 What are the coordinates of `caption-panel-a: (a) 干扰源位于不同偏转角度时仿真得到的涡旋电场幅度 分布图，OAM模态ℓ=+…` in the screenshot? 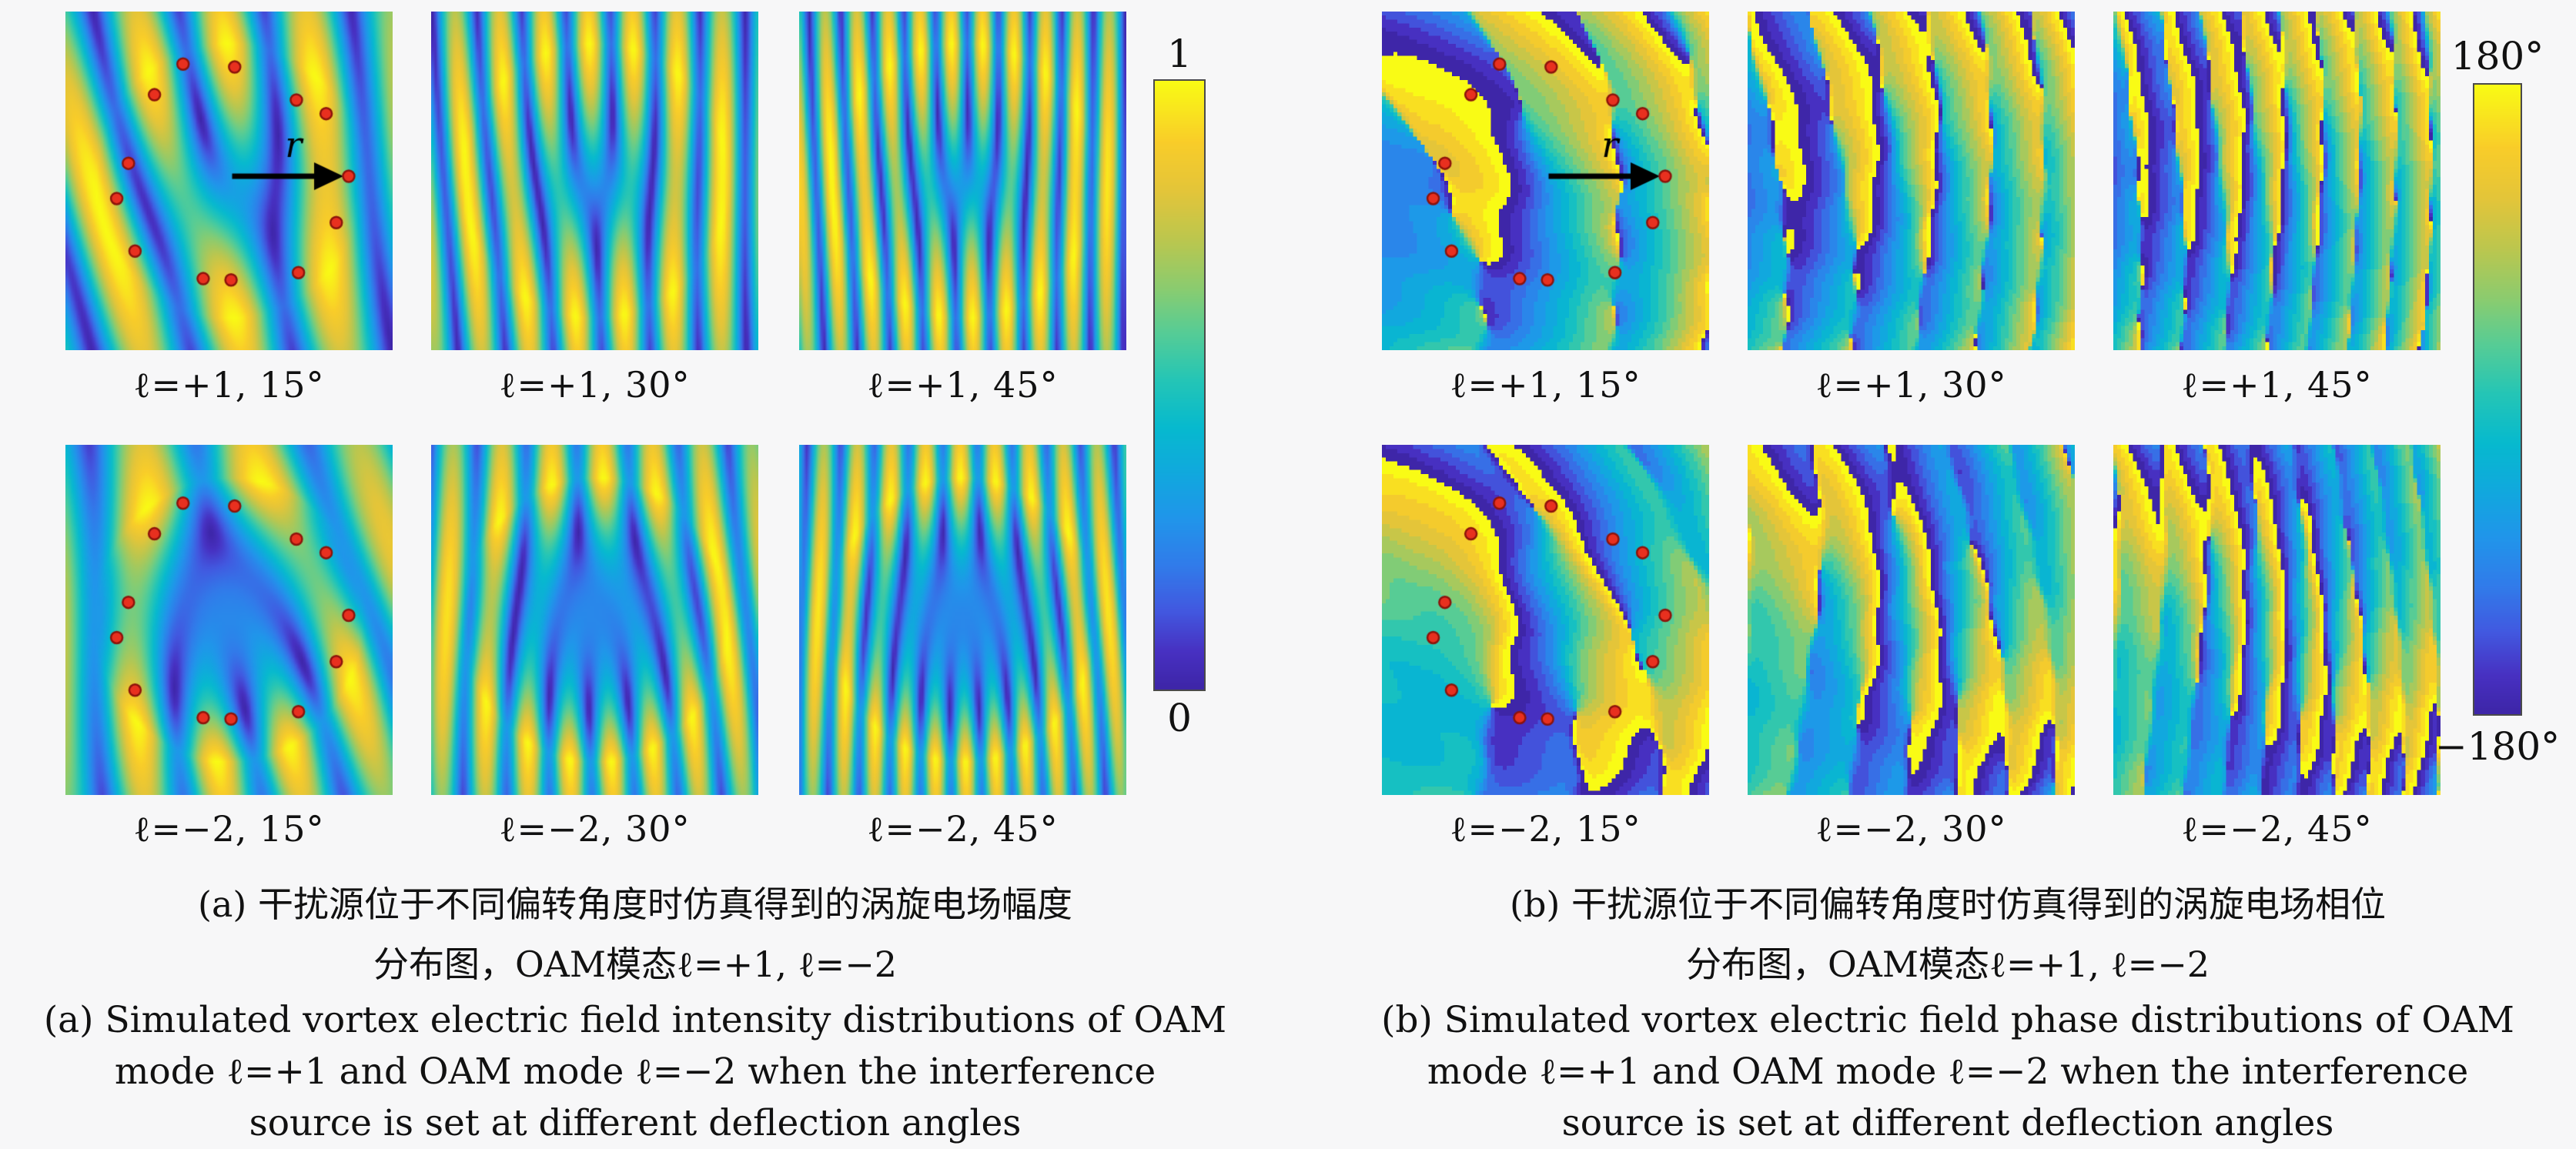 It's located at (635, 1012).